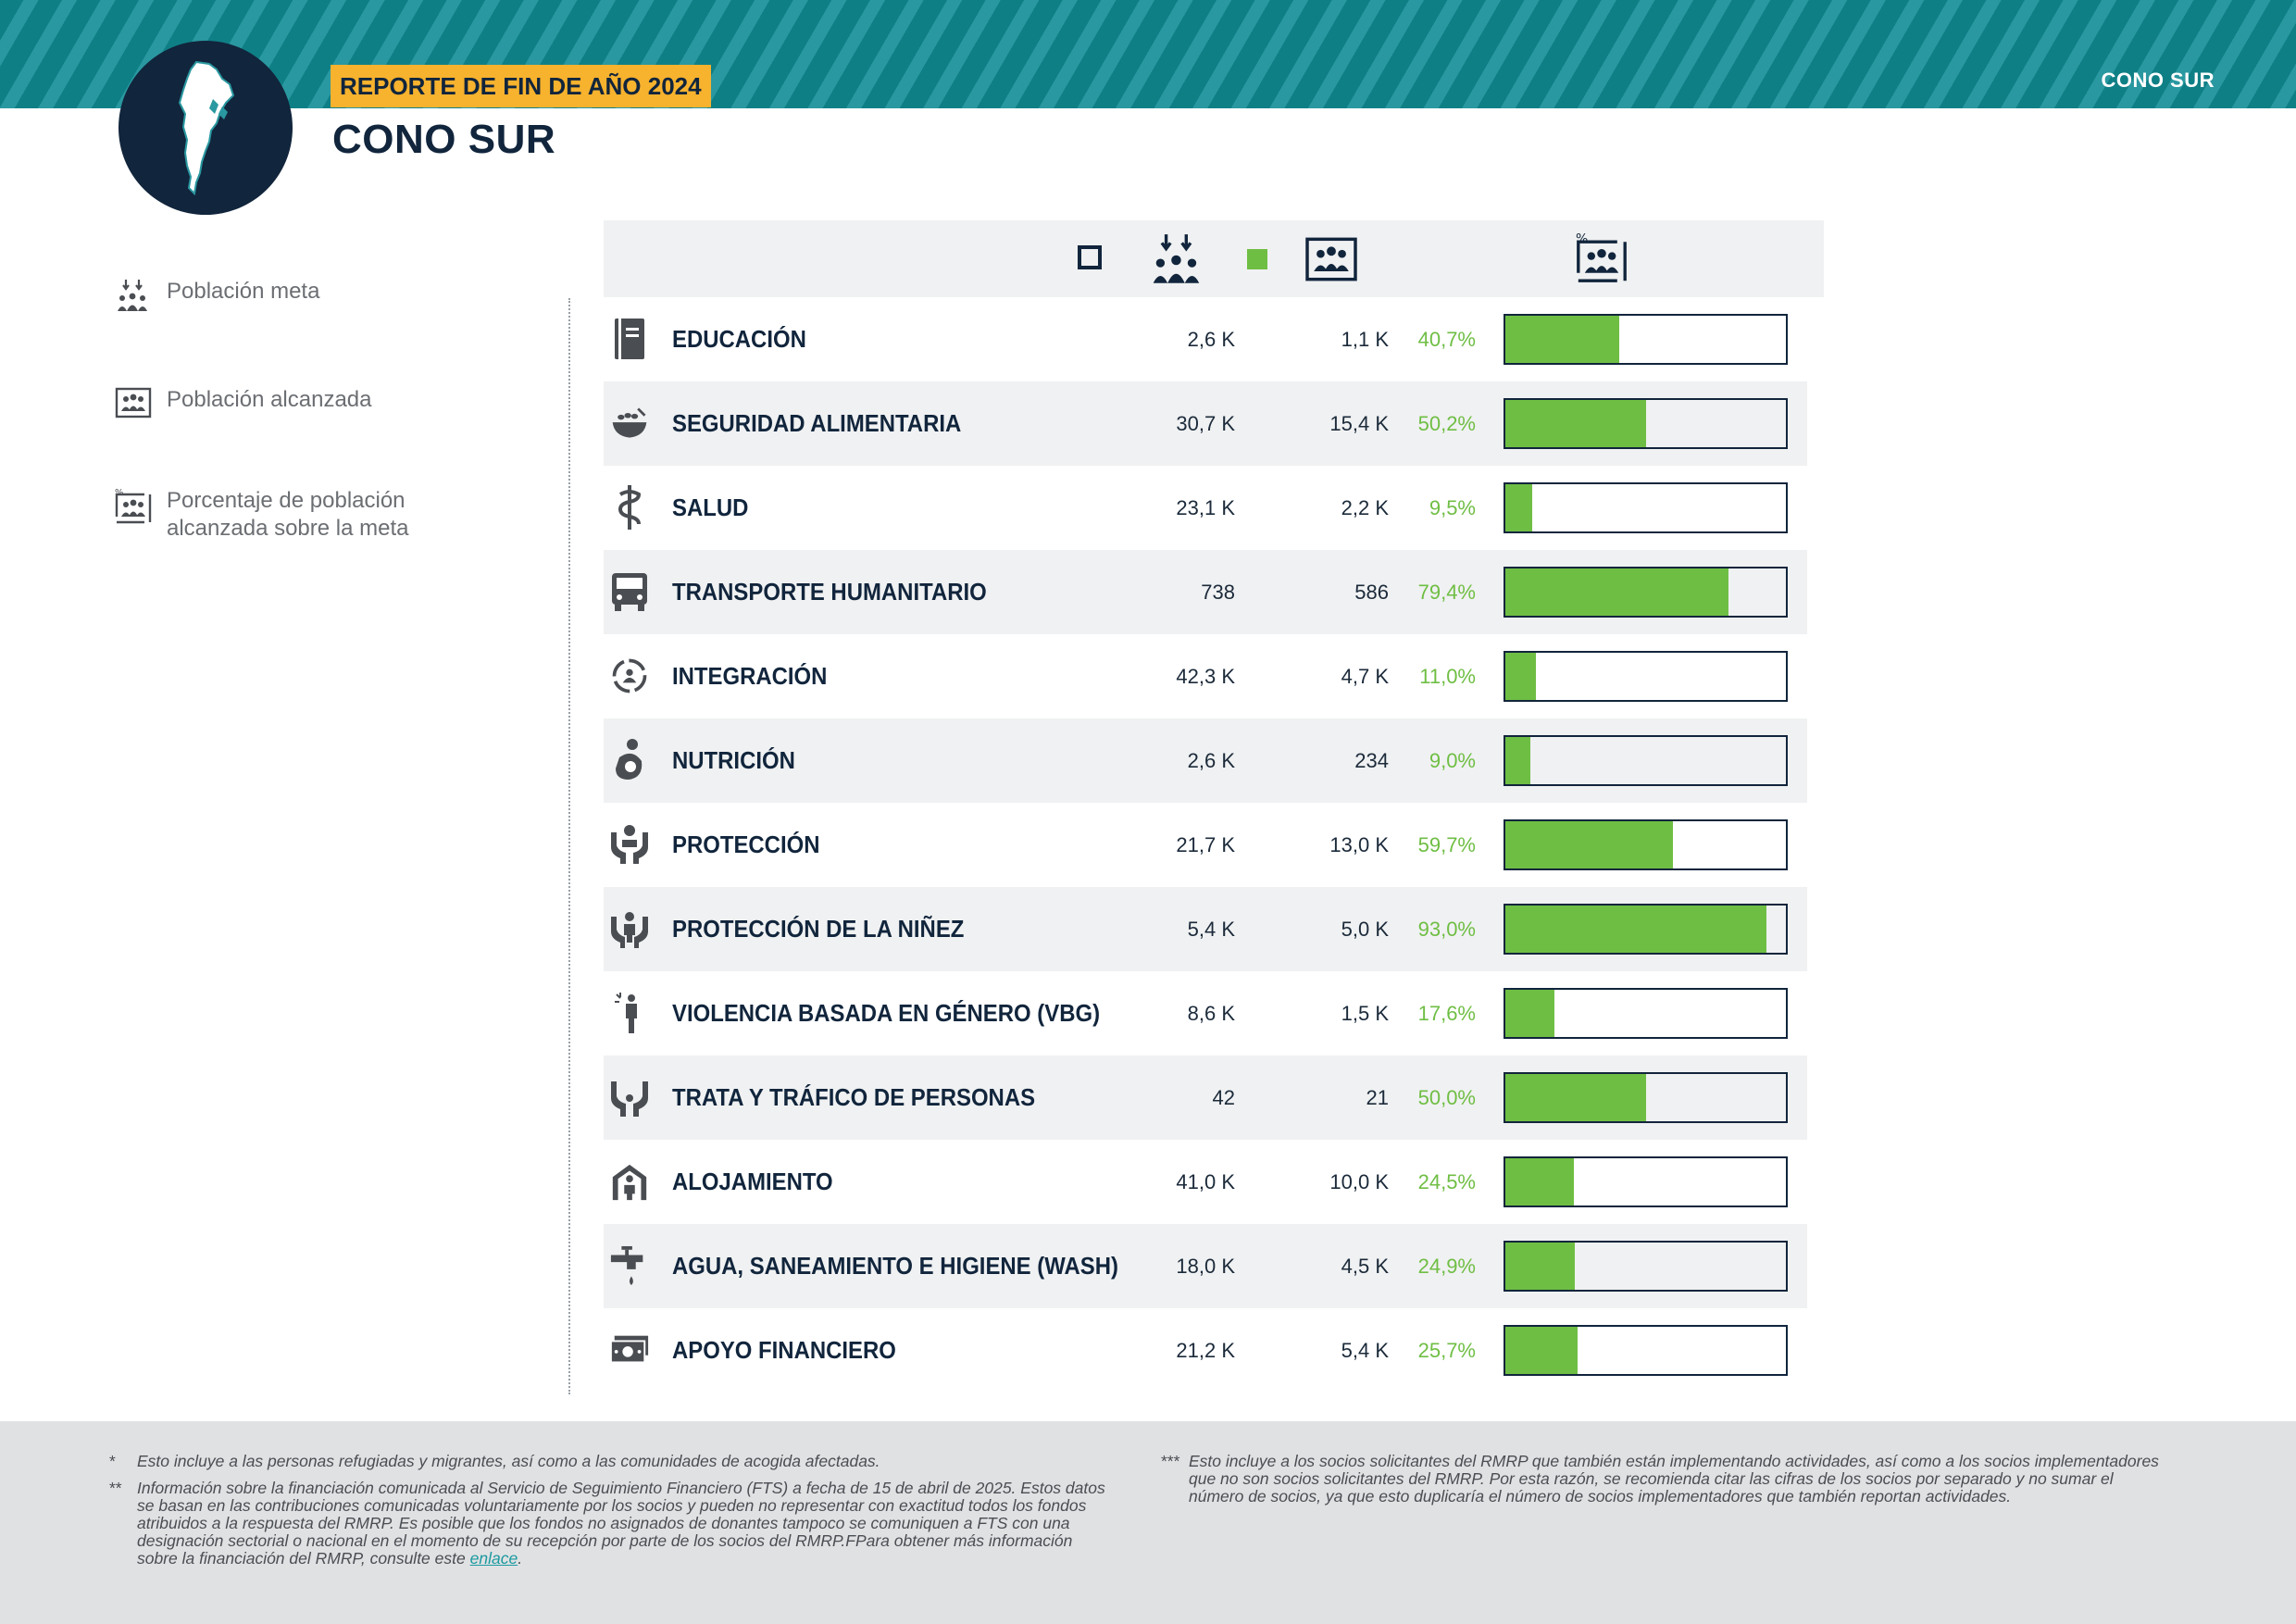 The height and width of the screenshot is (1624, 2296). Describe the element at coordinates (895, 1266) in the screenshot. I see `sector-label: AGUA, SANEAMIENTO E HIGIENE (WASH)` at that location.